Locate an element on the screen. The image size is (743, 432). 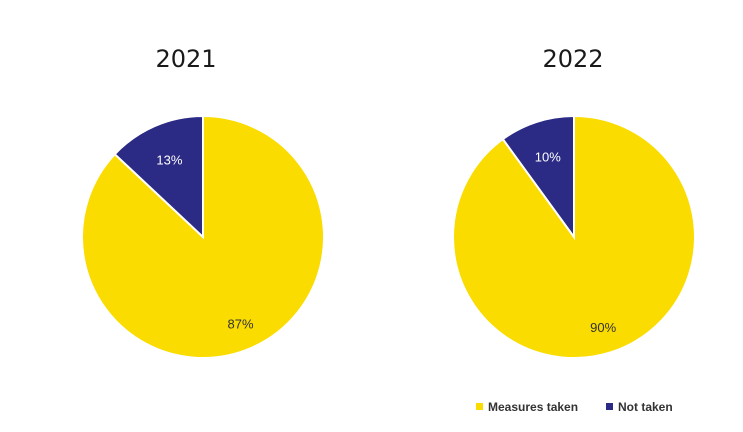
legend-label-not-taken: Not taken is located at coordinates (645, 407).